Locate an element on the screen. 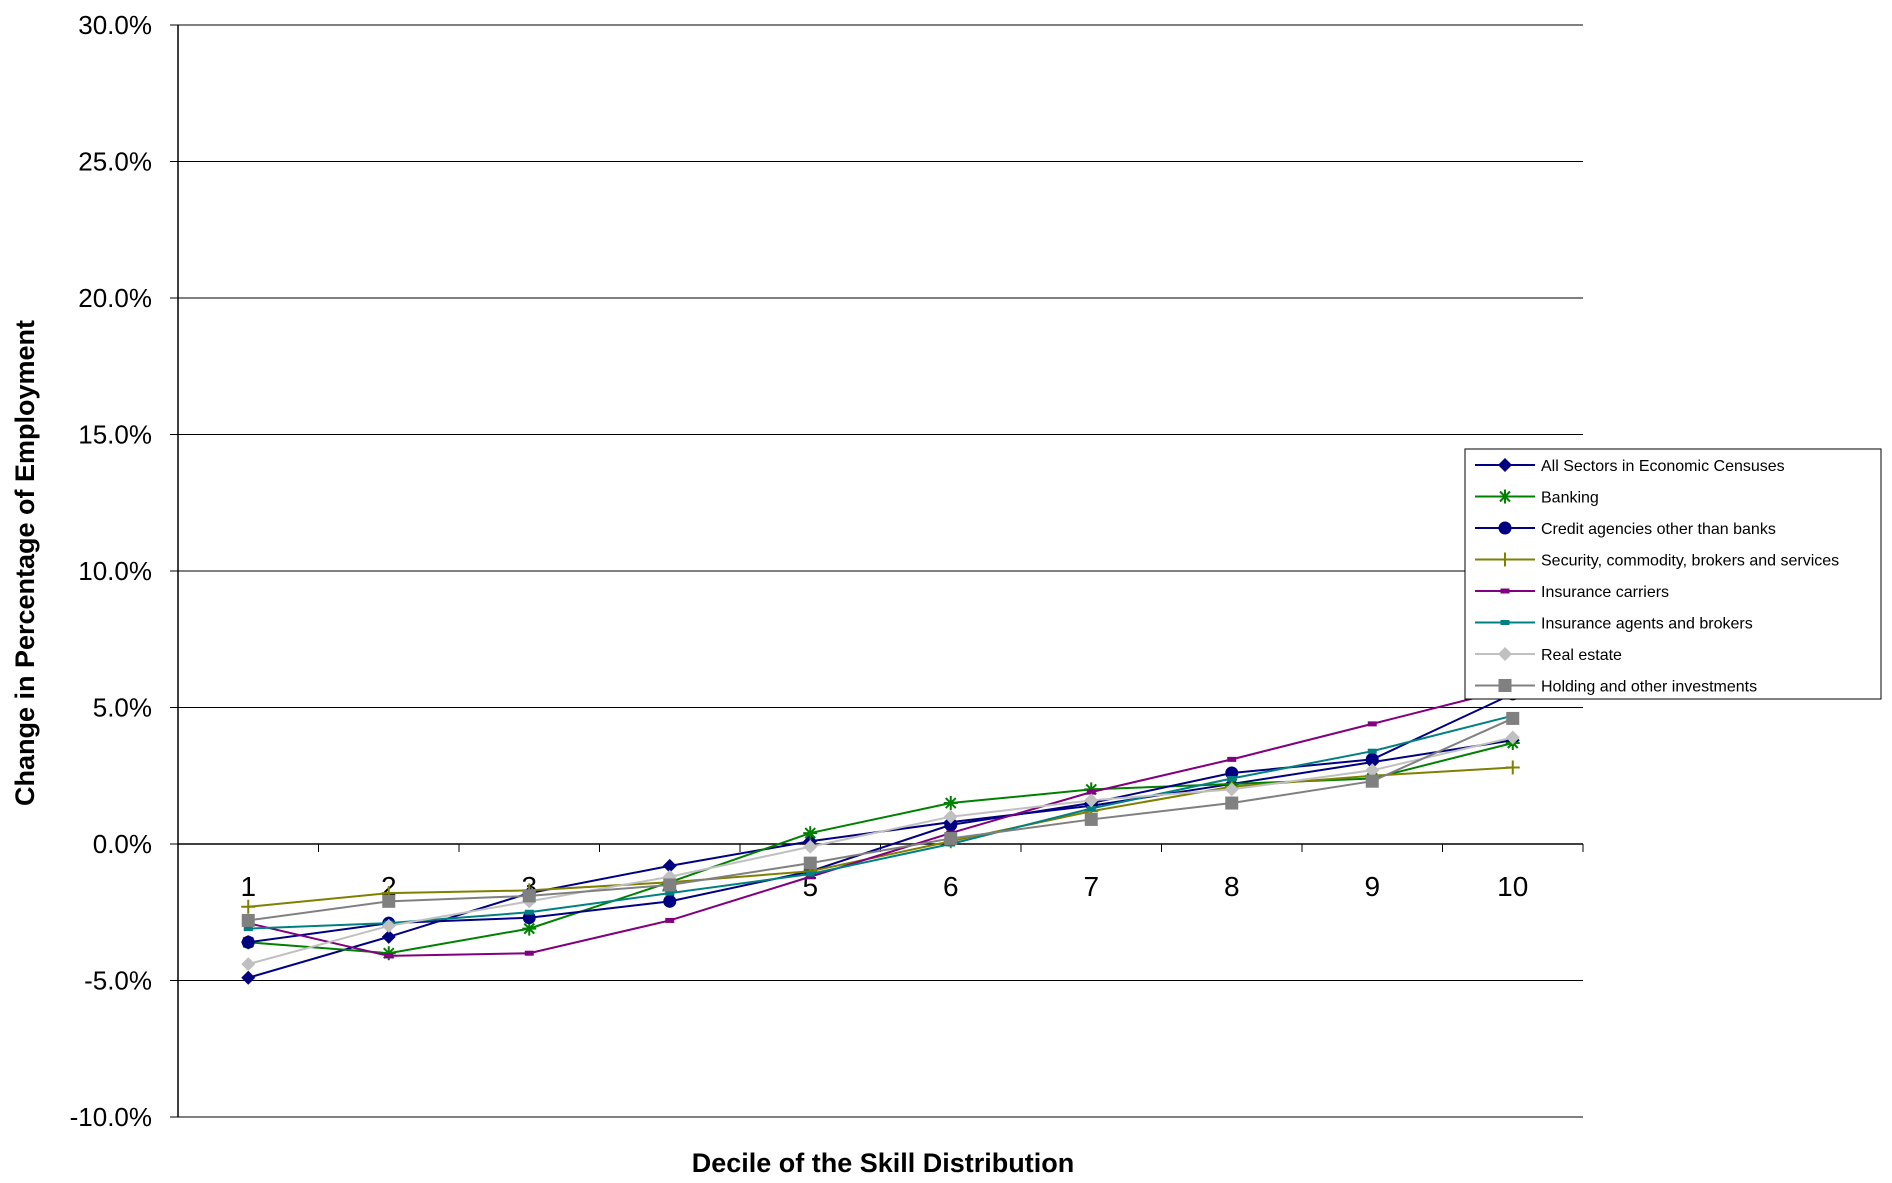 This screenshot has width=1892, height=1183. y-axis-title: Change in Percentage of Employment is located at coordinates (25, 563).